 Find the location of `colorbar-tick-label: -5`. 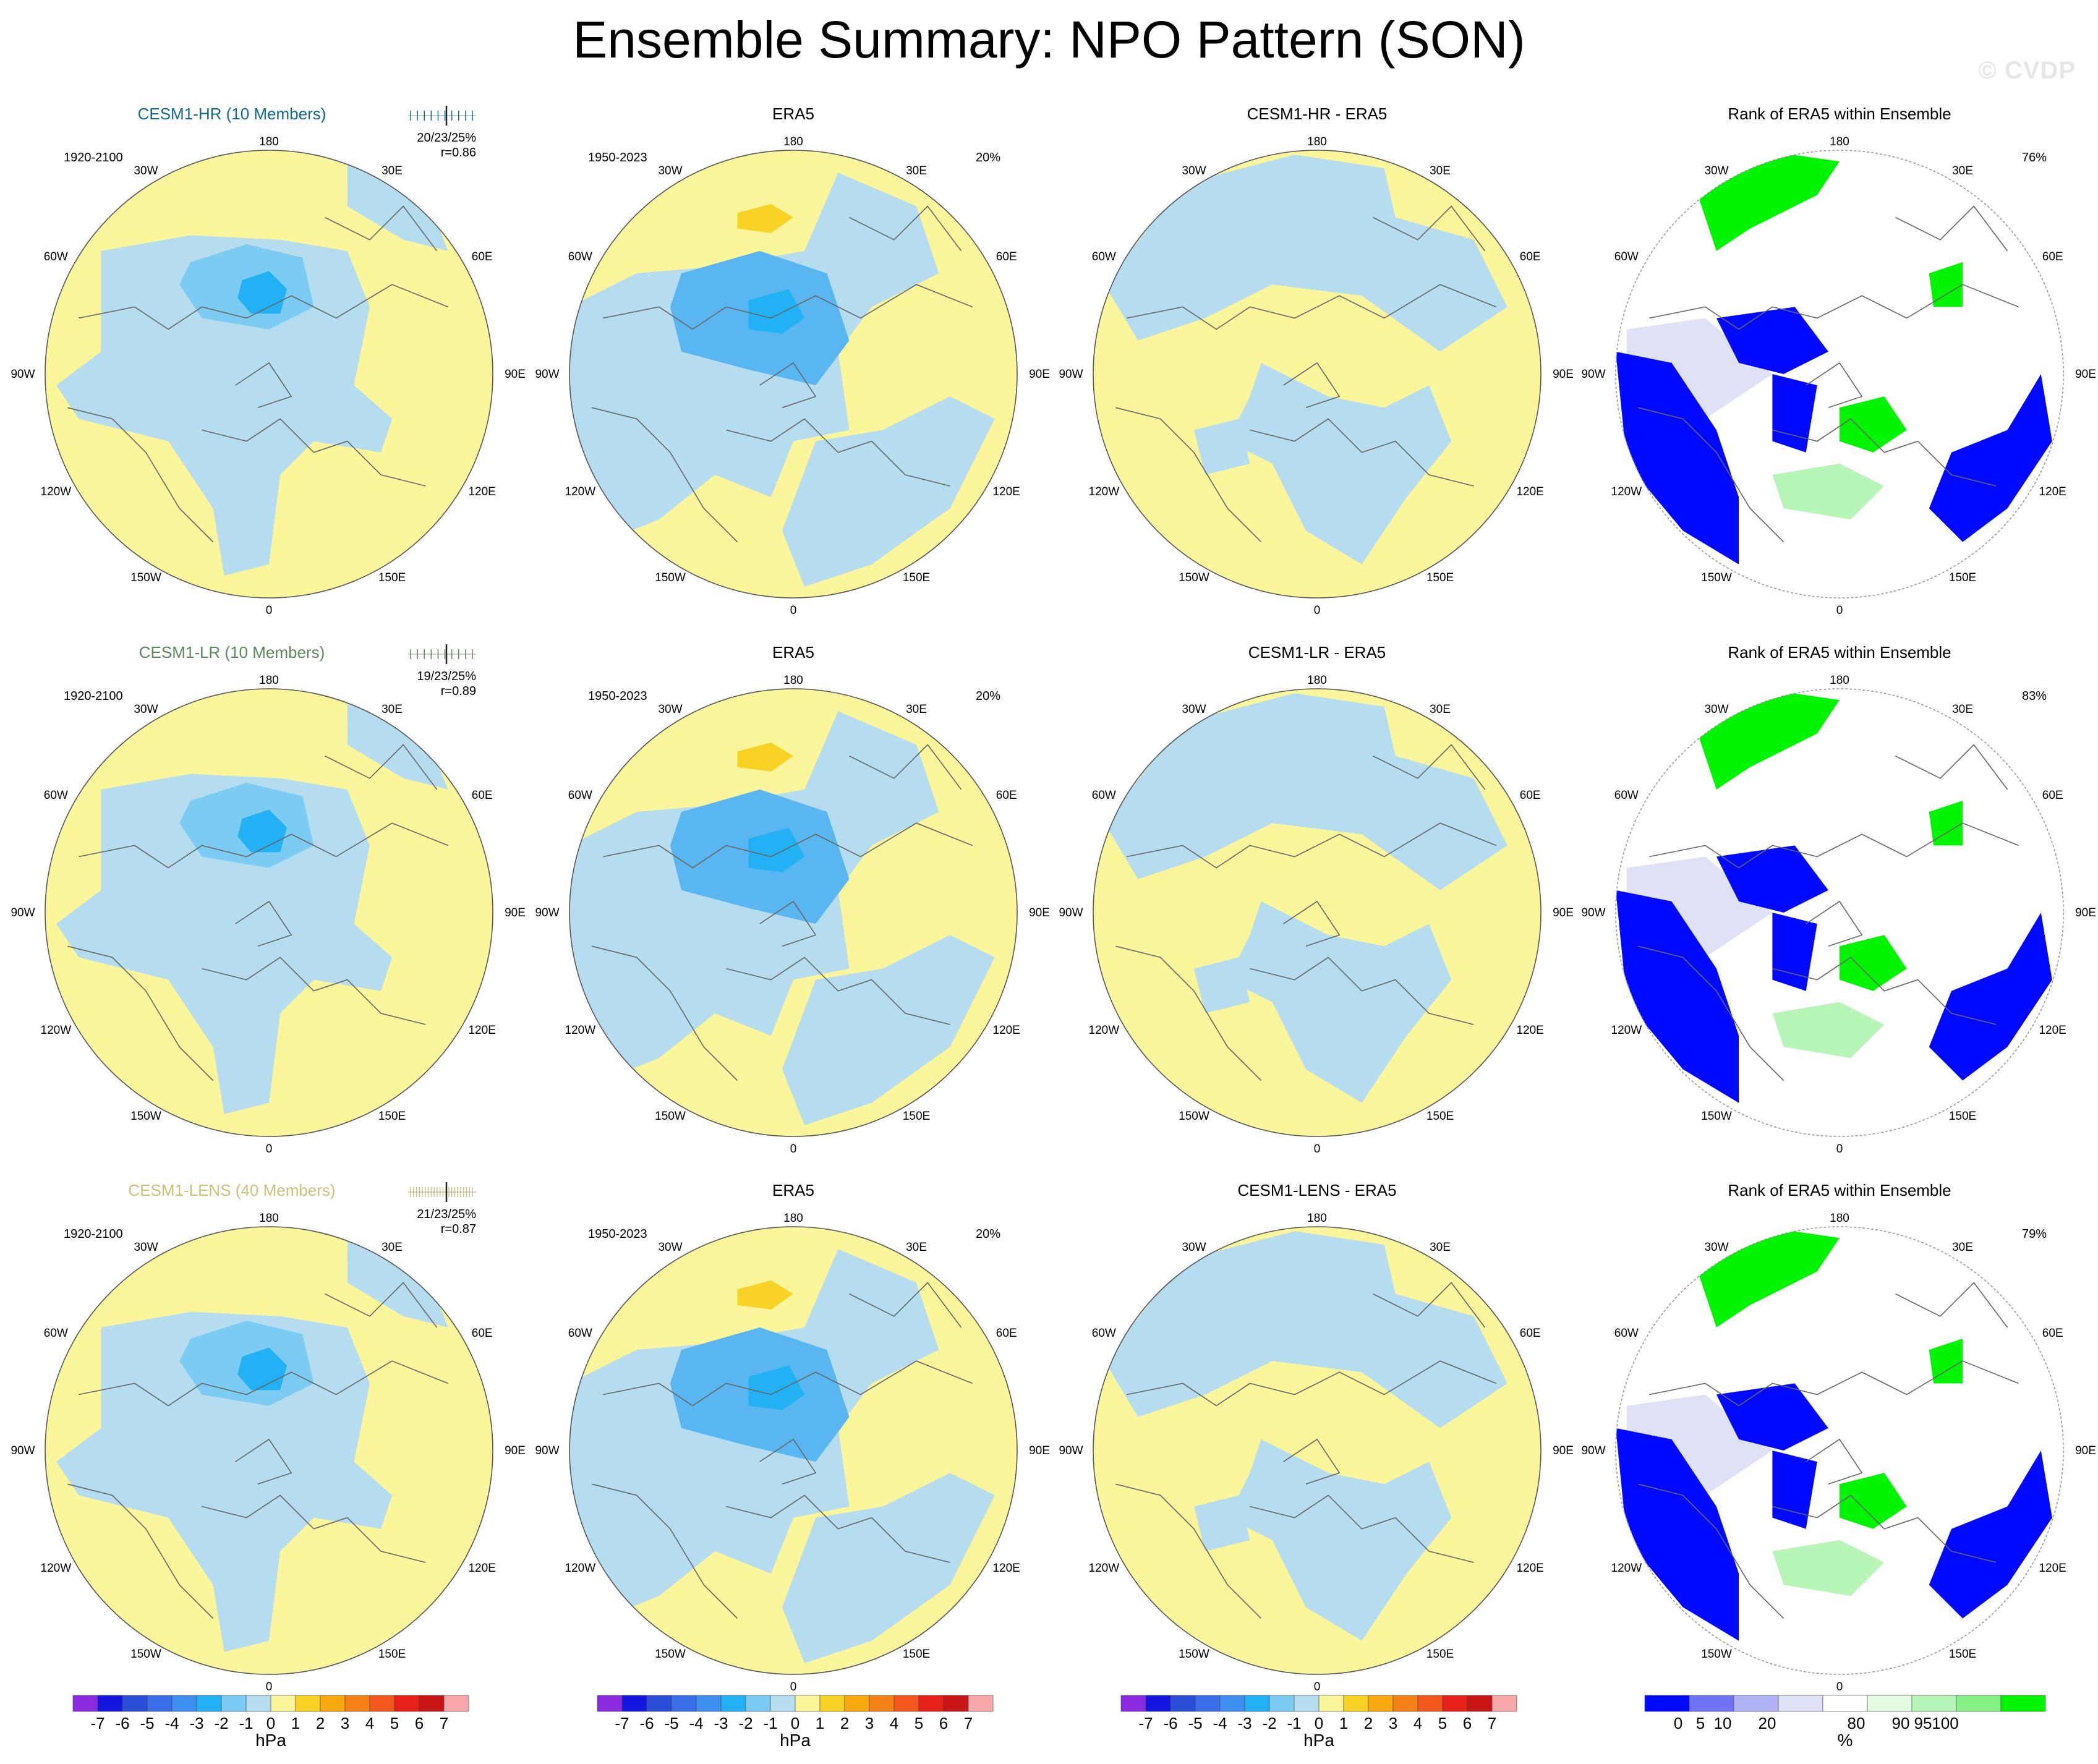

colorbar-tick-label: -5 is located at coordinates (1195, 1723).